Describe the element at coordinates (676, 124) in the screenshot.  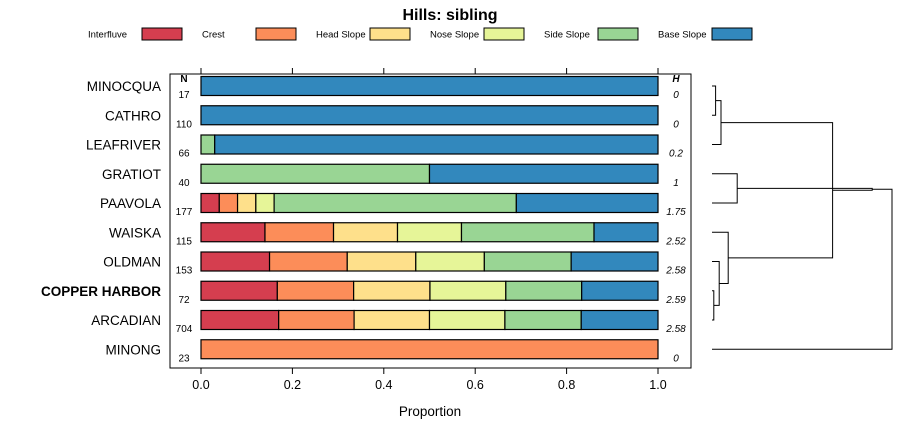
I see `h-value-cathro: 0` at that location.